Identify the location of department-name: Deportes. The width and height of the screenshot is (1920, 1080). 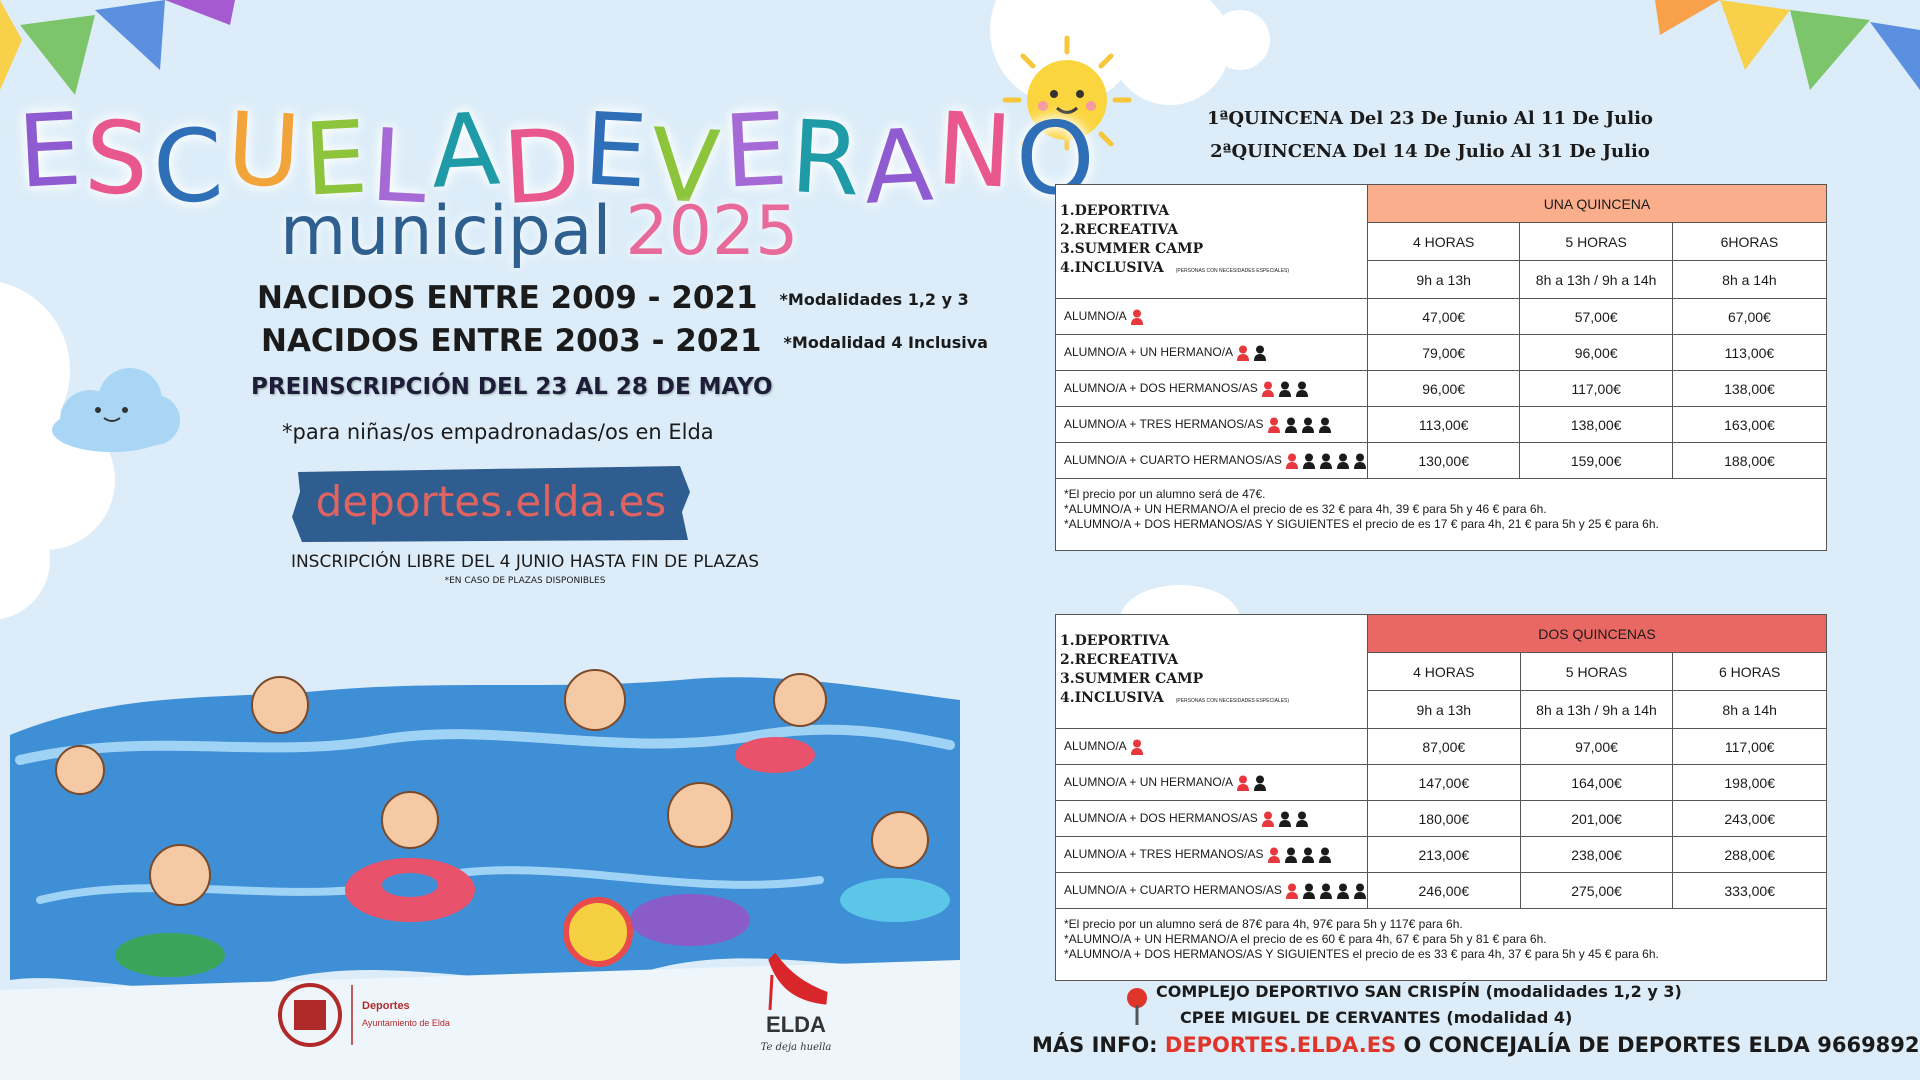
(386, 1006).